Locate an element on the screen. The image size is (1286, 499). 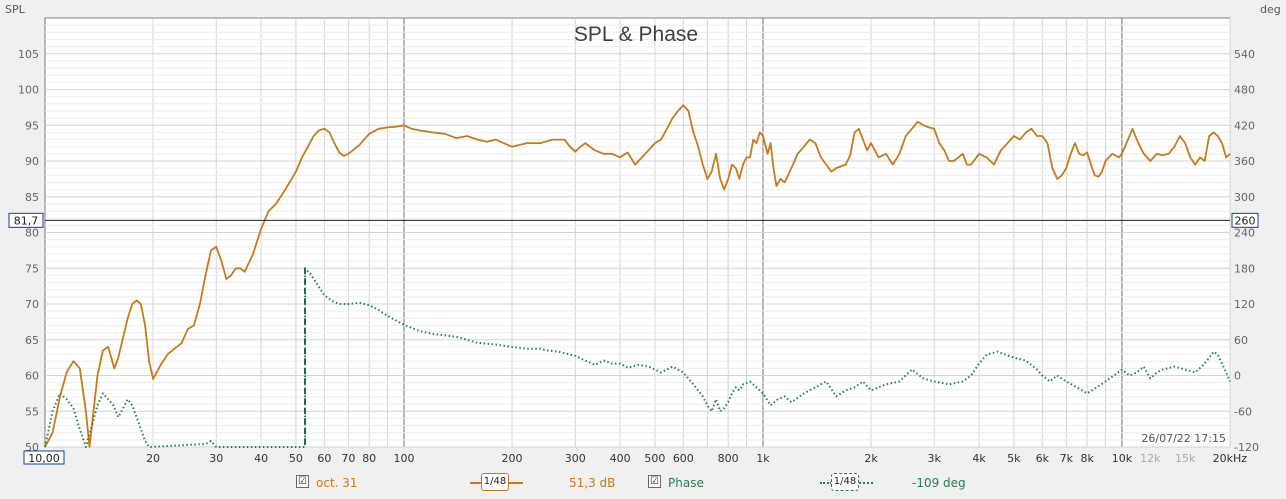
cursor-left-label: 81,7 is located at coordinates (26, 220).